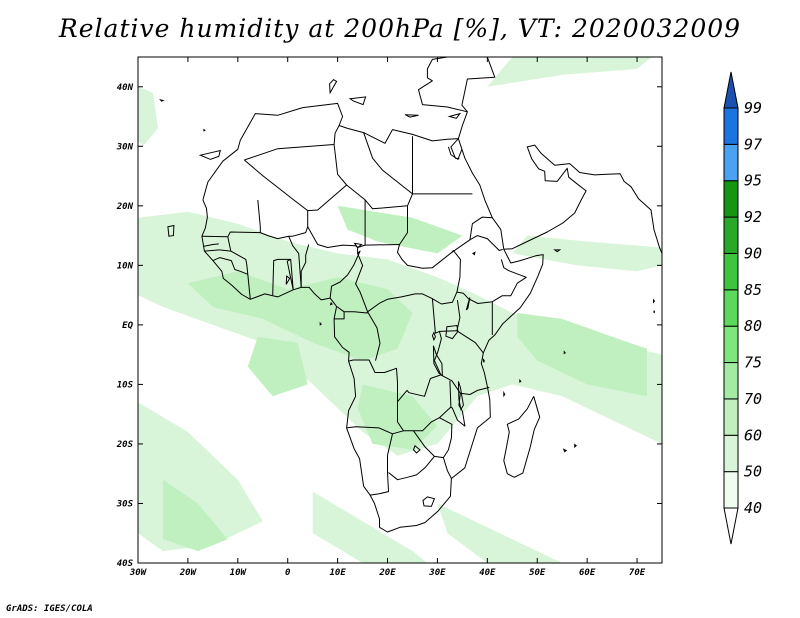  What do you see at coordinates (125, 385) in the screenshot?
I see `lat-tick-label: 10S` at bounding box center [125, 385].